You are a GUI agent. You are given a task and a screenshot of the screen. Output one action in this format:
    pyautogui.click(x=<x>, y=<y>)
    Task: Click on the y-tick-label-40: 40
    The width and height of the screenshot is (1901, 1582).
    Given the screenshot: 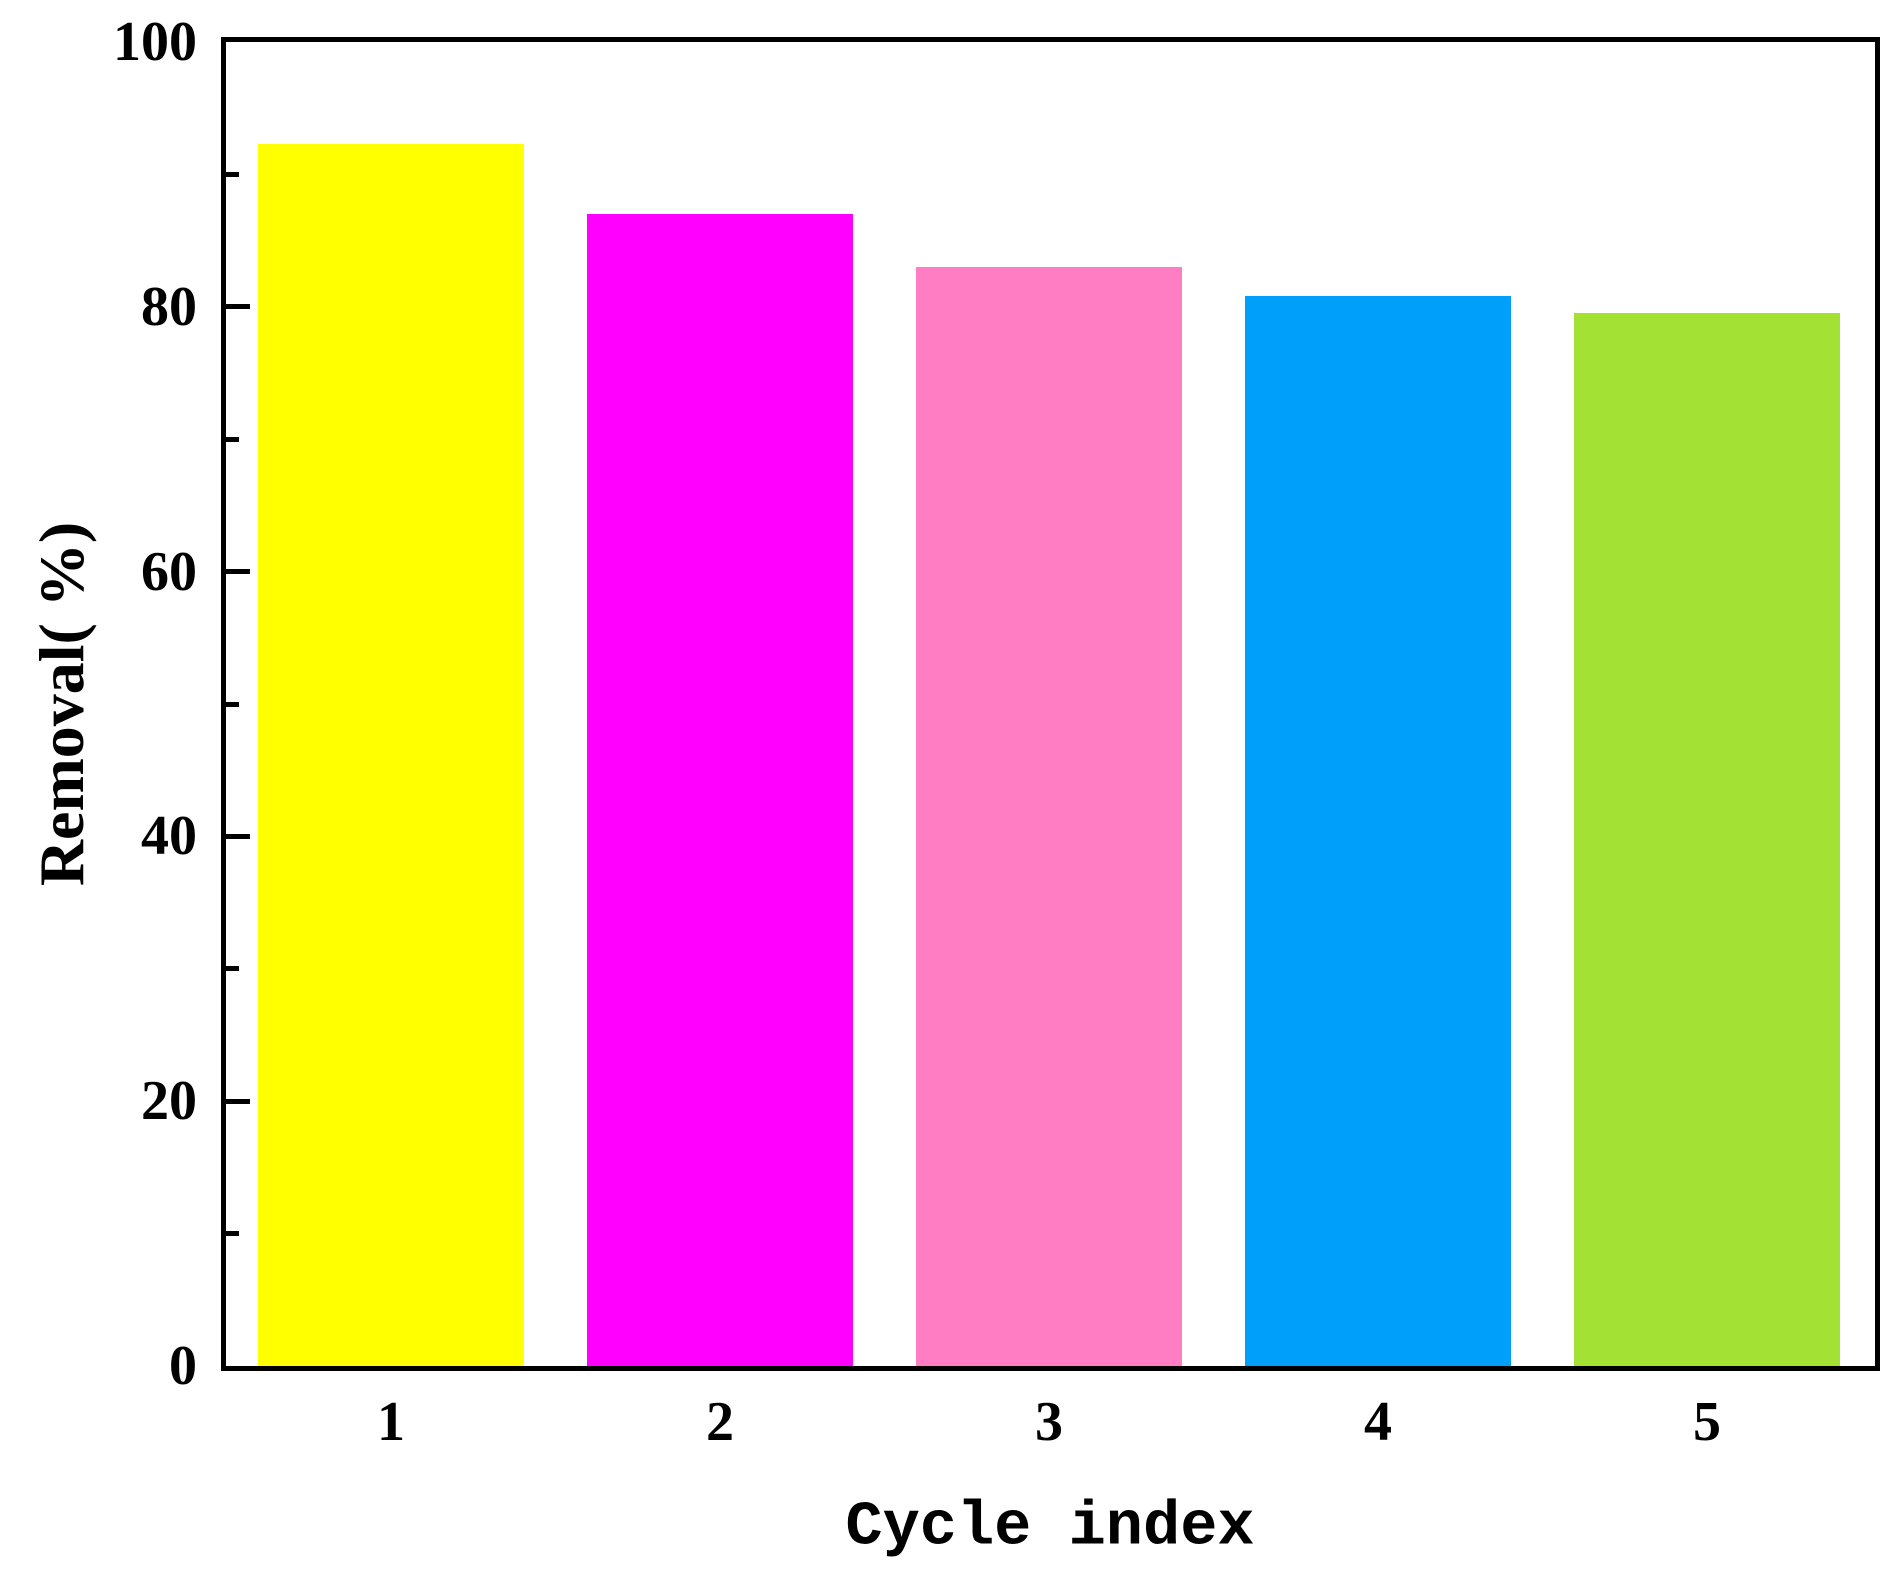 What is the action you would take?
    pyautogui.click(x=169, y=836)
    